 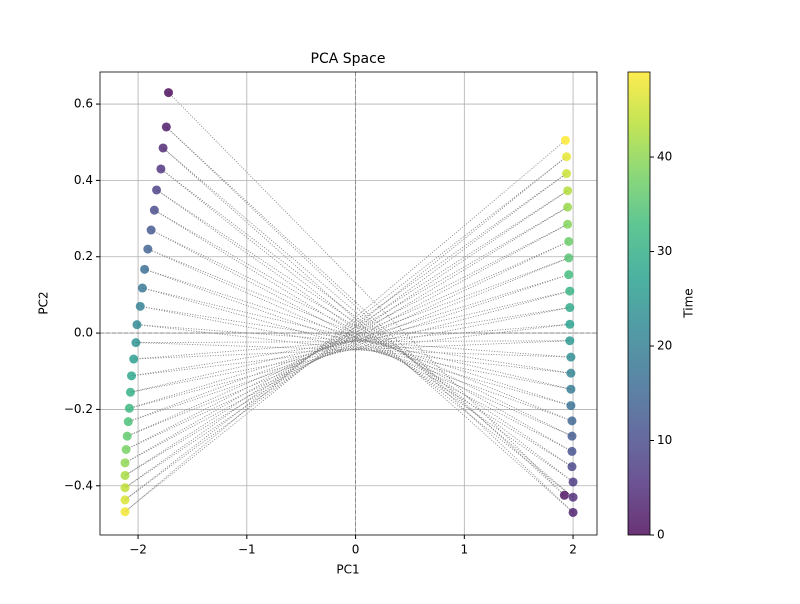 What do you see at coordinates (44, 302) in the screenshot?
I see `y-axis-label: PC2` at bounding box center [44, 302].